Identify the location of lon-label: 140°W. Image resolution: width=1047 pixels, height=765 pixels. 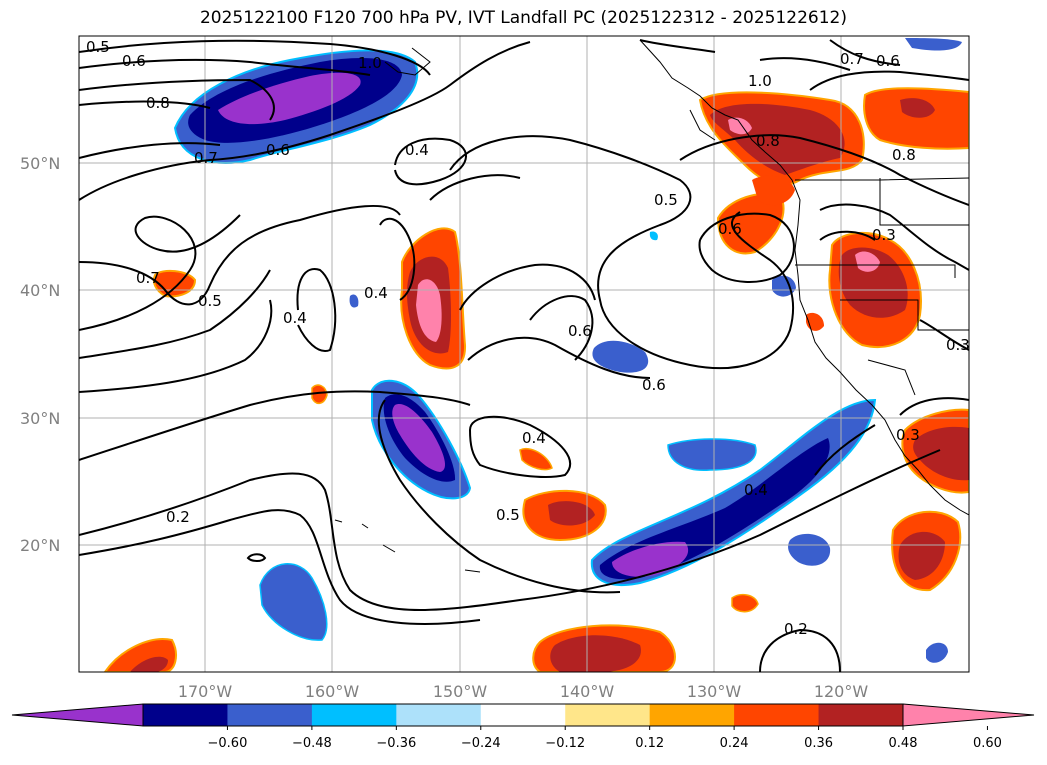
(587, 691).